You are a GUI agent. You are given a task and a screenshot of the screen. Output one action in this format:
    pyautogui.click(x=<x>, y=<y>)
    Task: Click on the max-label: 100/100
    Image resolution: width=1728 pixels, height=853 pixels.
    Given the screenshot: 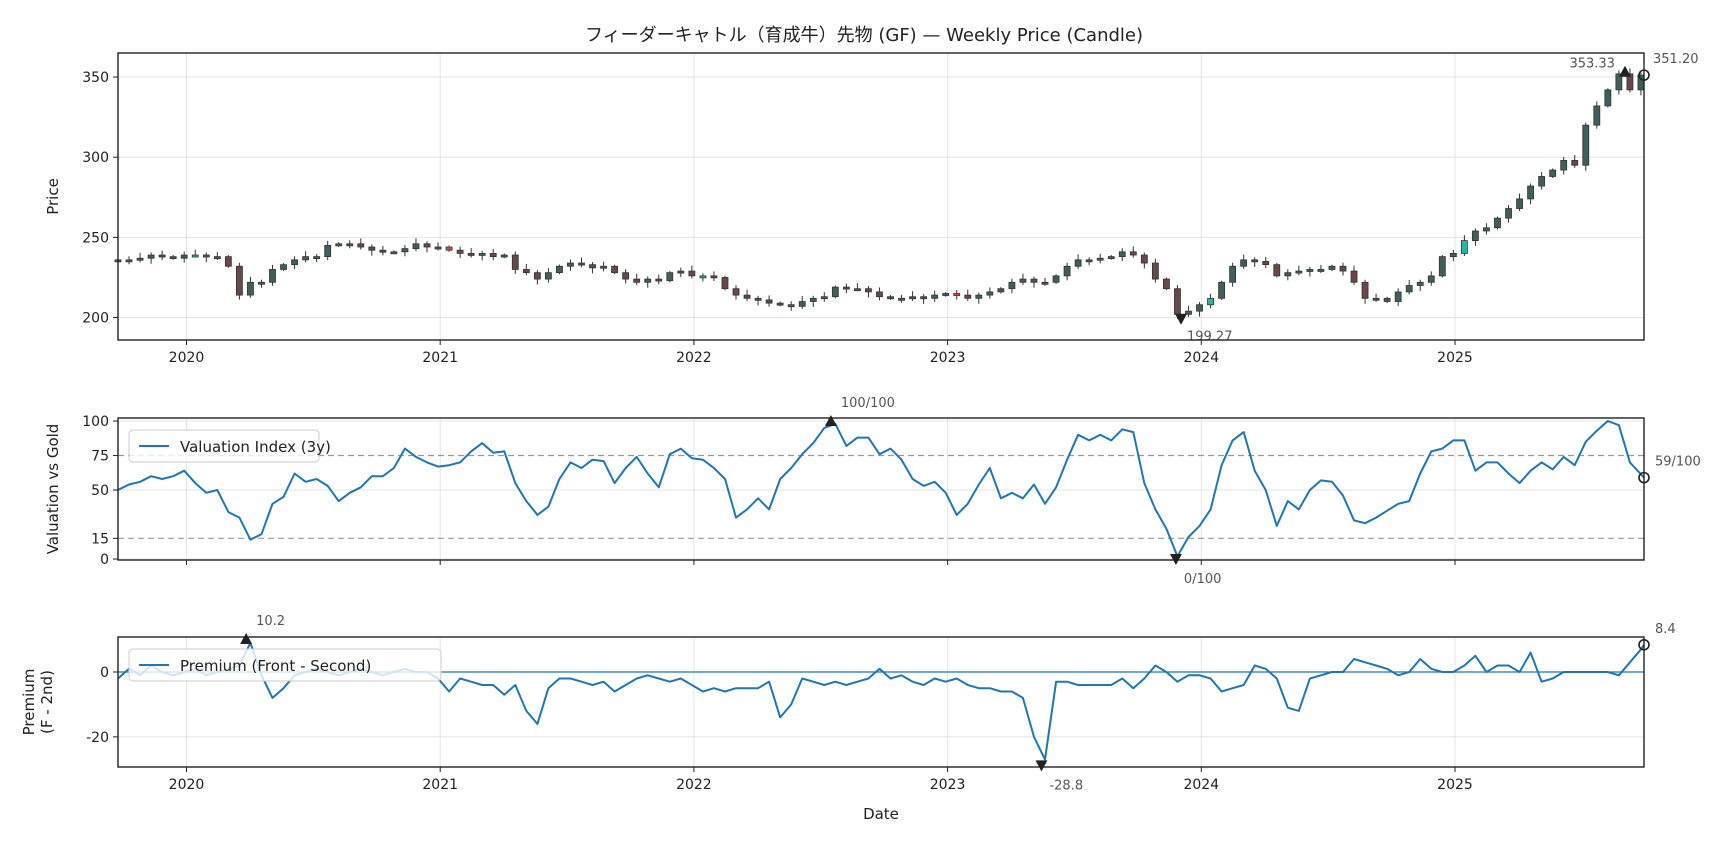 What is the action you would take?
    pyautogui.click(x=868, y=403)
    